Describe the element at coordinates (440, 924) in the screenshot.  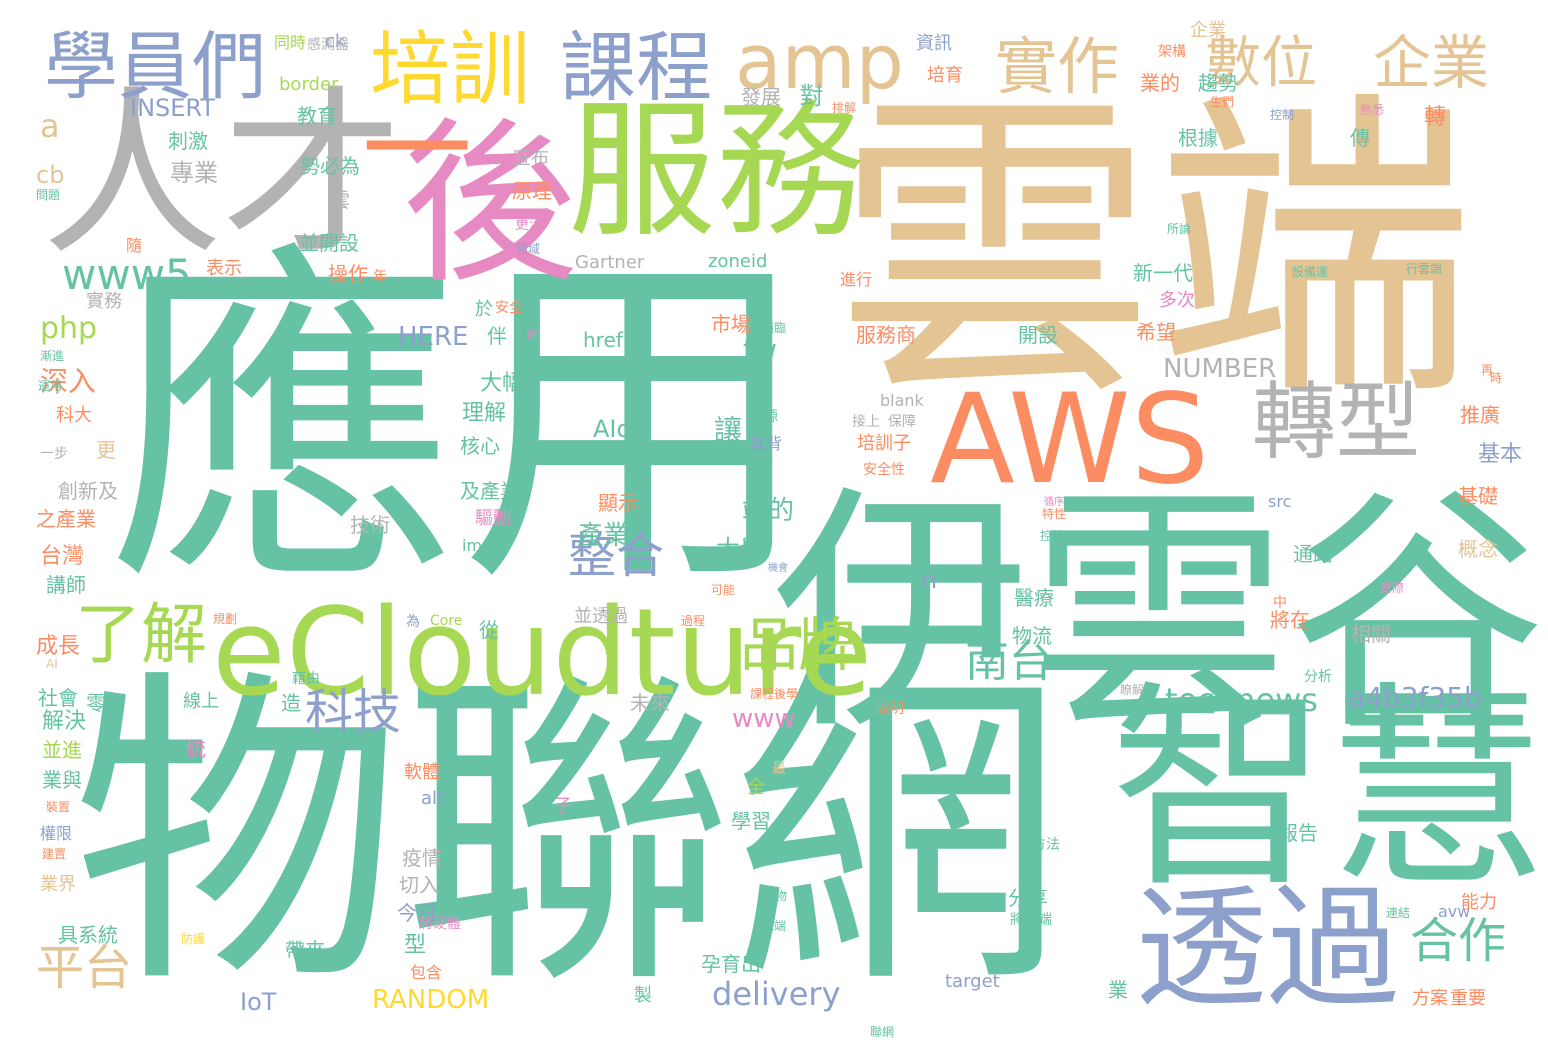
I see `word-jiangyingti: 將硬體` at that location.